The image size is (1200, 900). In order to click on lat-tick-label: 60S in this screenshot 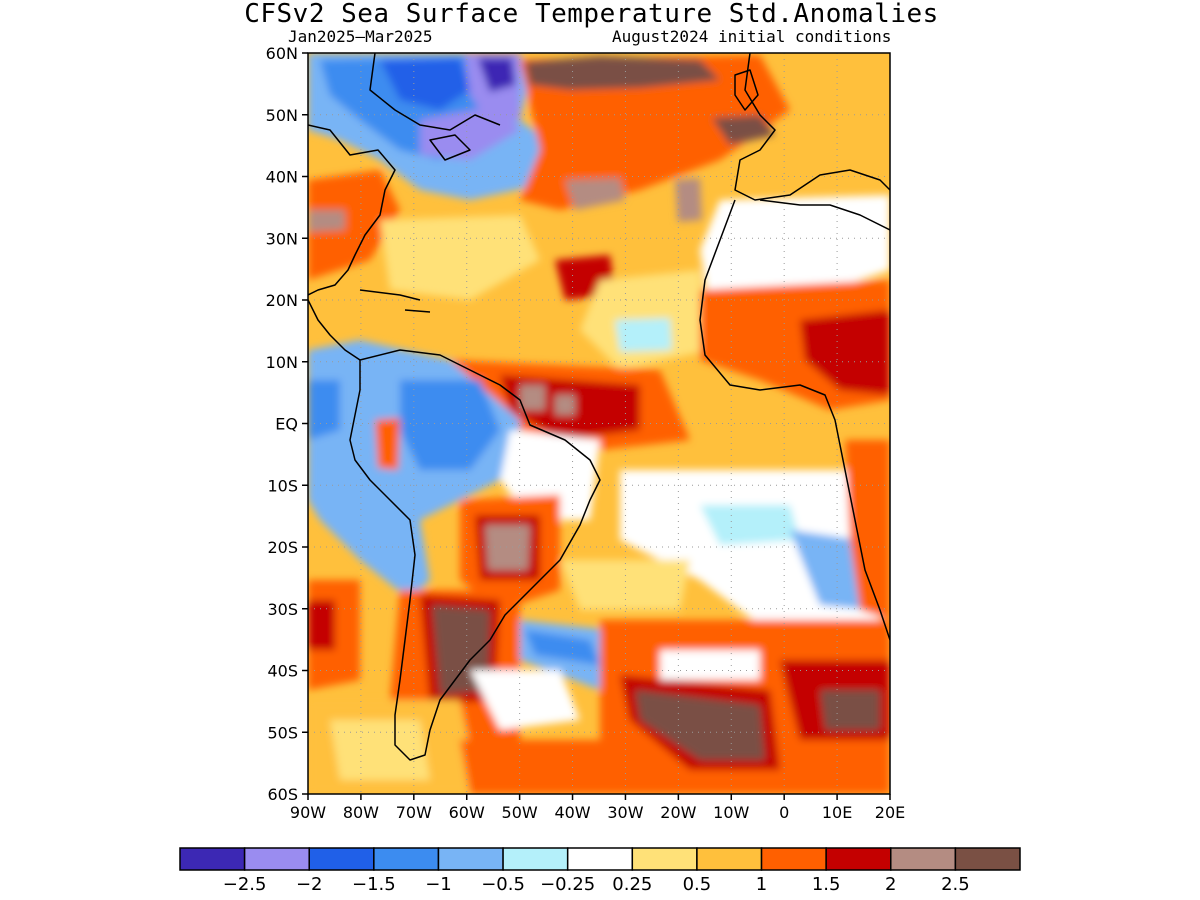, I will do `click(282, 794)`.